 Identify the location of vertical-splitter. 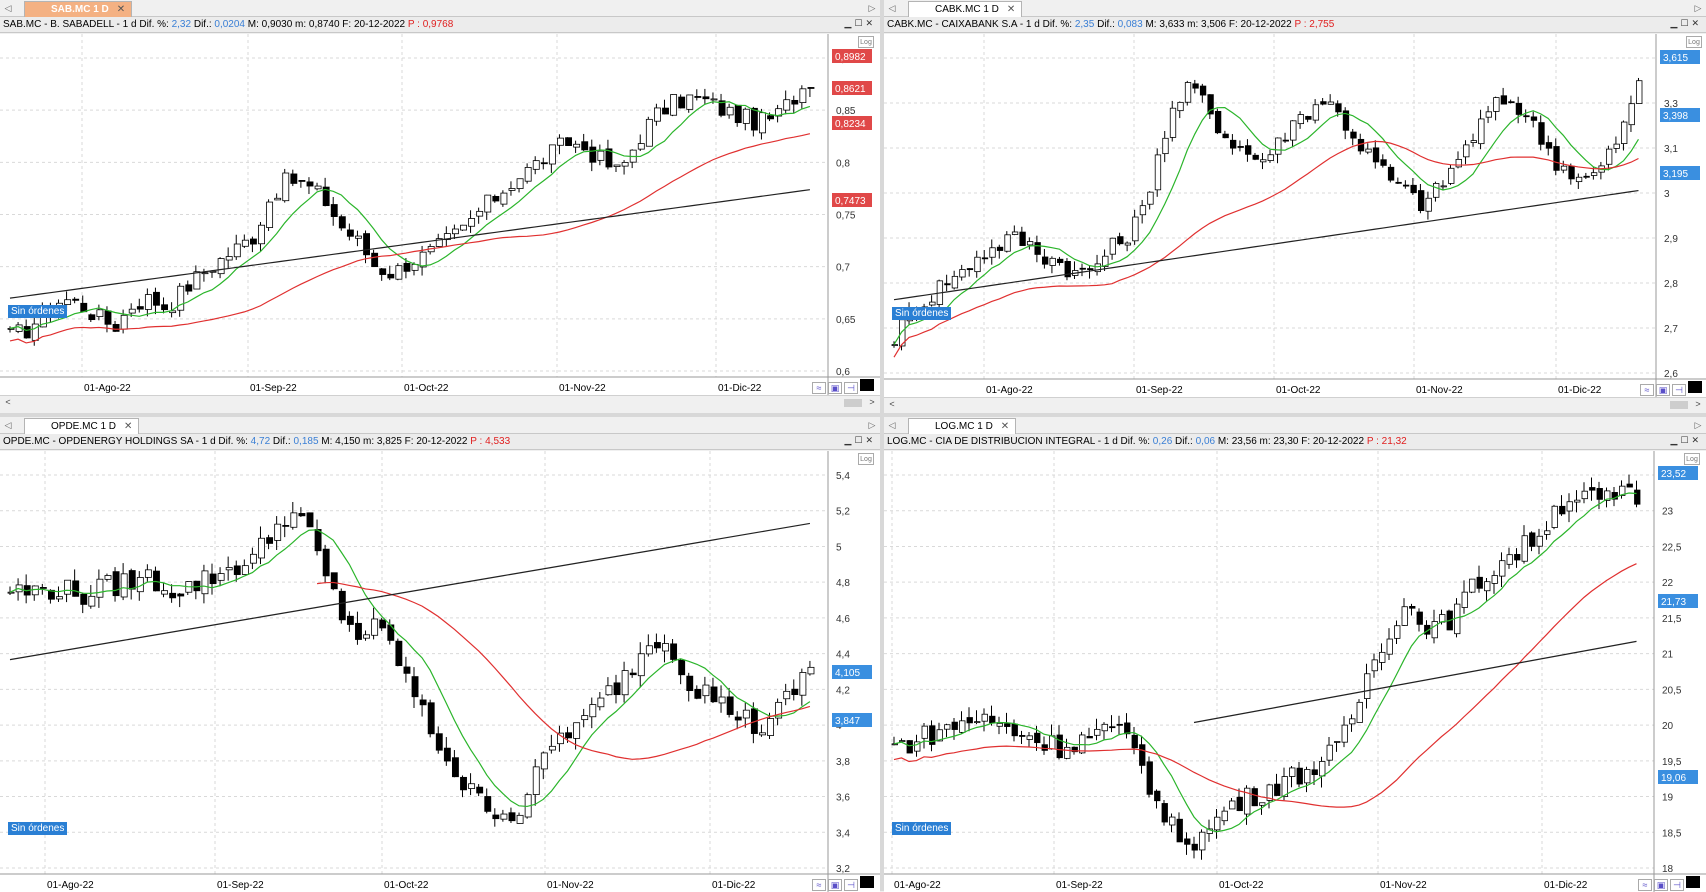
(882, 445).